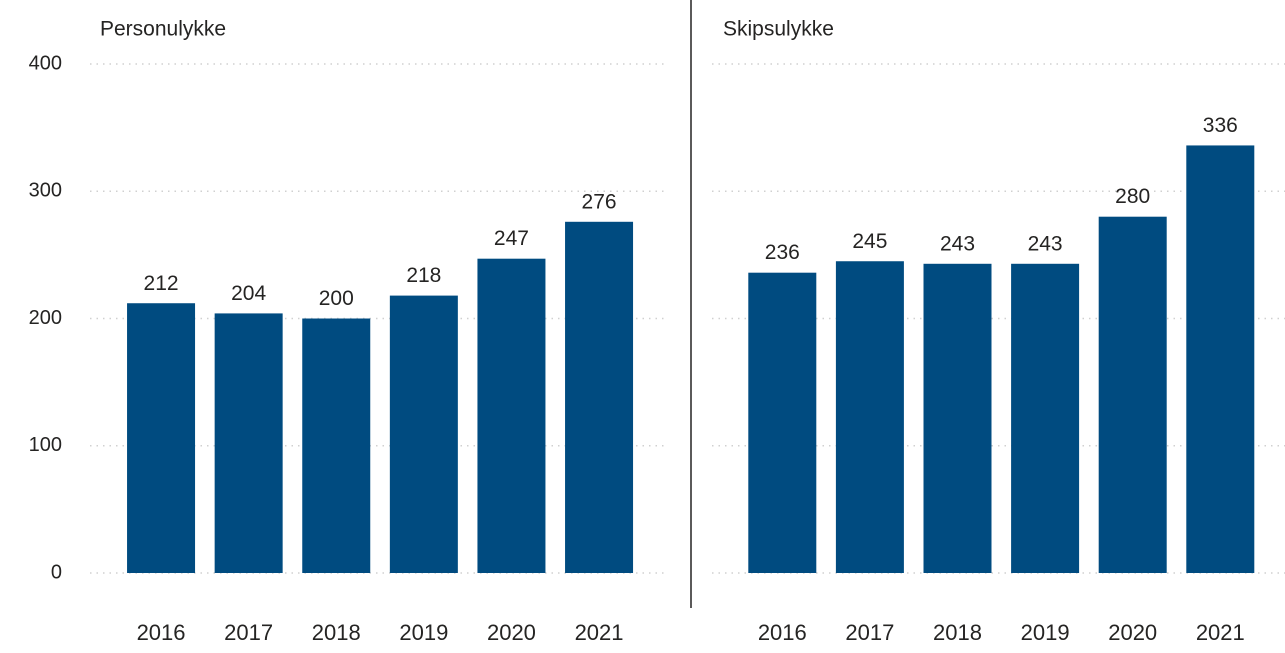 This screenshot has width=1285, height=653. I want to click on value-label: 236, so click(782, 252).